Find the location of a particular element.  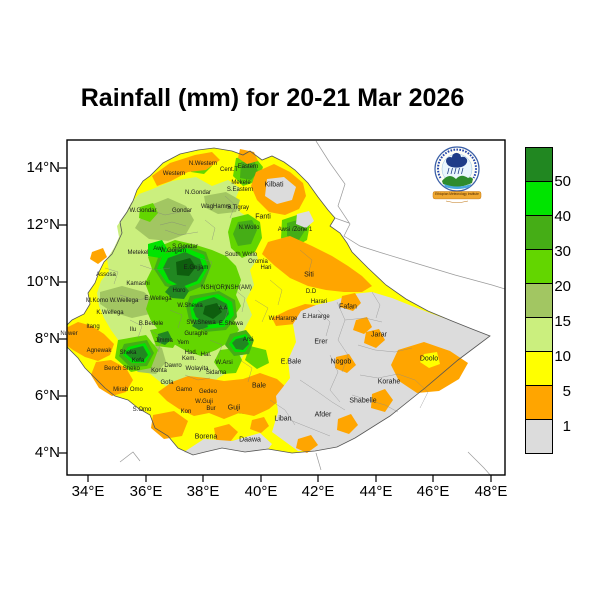

lon-tick-label: 42°E is located at coordinates (318, 491).